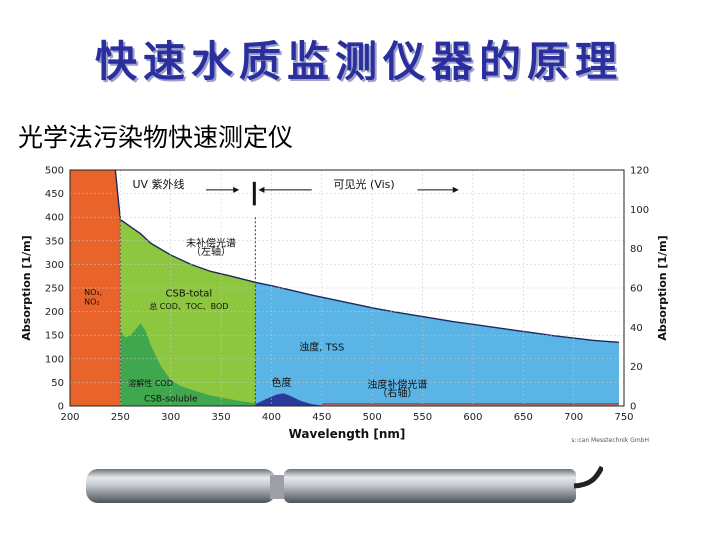 This screenshot has height=535, width=718. Describe the element at coordinates (397, 384) in the screenshot. I see `compensated-annotation: 浊度补偿光谱` at that location.